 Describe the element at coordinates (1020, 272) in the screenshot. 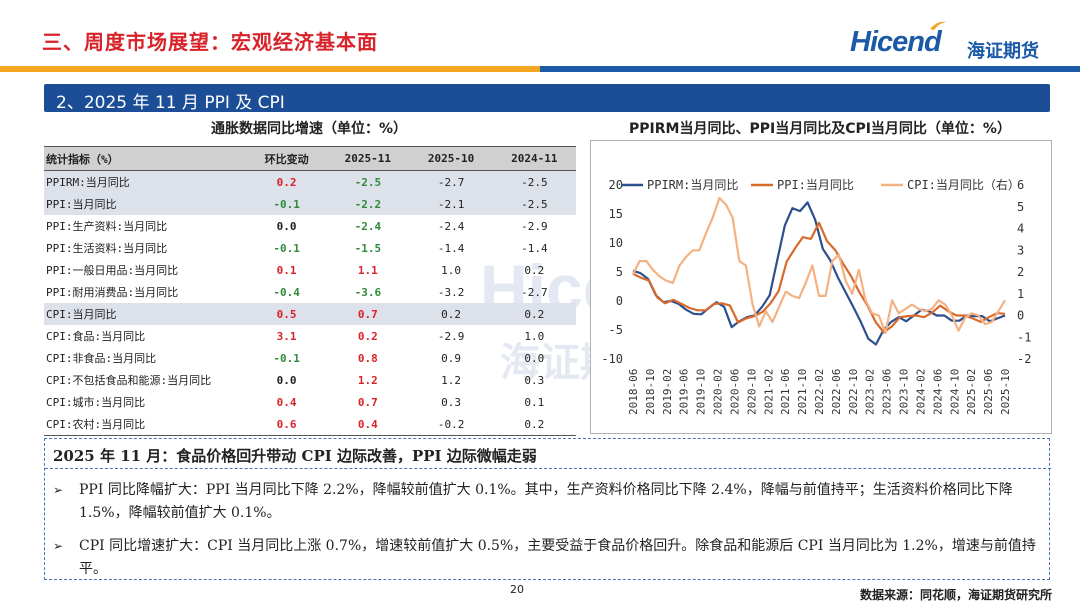

I see `y-right-tick-label: 2` at that location.